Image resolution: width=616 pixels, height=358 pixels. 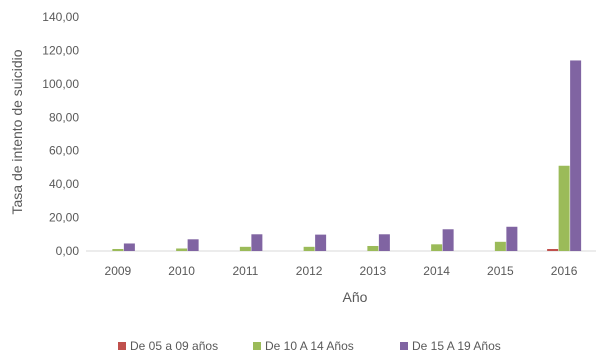 What do you see at coordinates (341, 271) in the screenshot?
I see `x-axis-ticks: 2009 2010 2011 2012 2013 2014 2015 2016` at bounding box center [341, 271].